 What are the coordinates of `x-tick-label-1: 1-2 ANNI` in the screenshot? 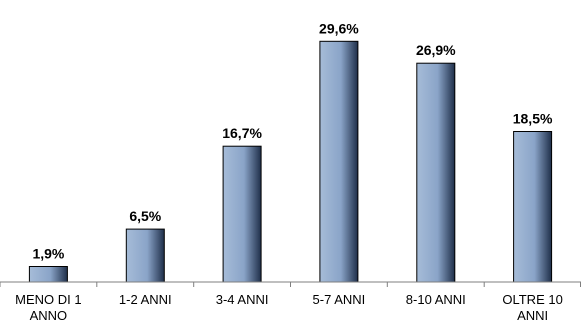 It's located at (145, 299).